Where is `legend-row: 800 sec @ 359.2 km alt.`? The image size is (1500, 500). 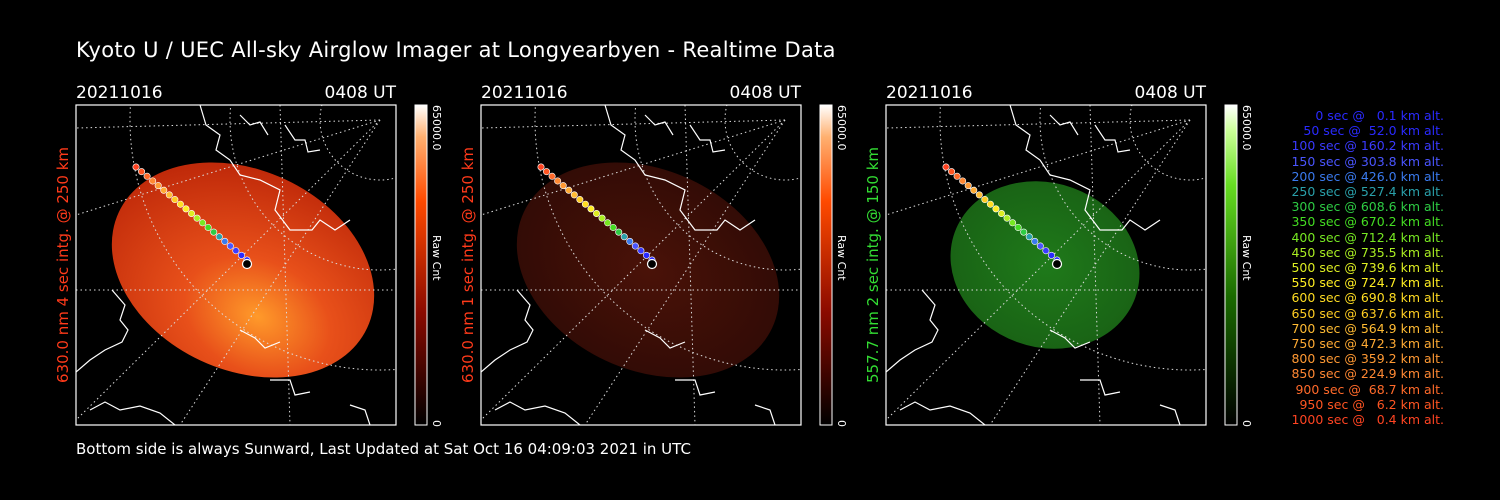 legend-row: 800 sec @ 359.2 km alt. is located at coordinates (1367, 359).